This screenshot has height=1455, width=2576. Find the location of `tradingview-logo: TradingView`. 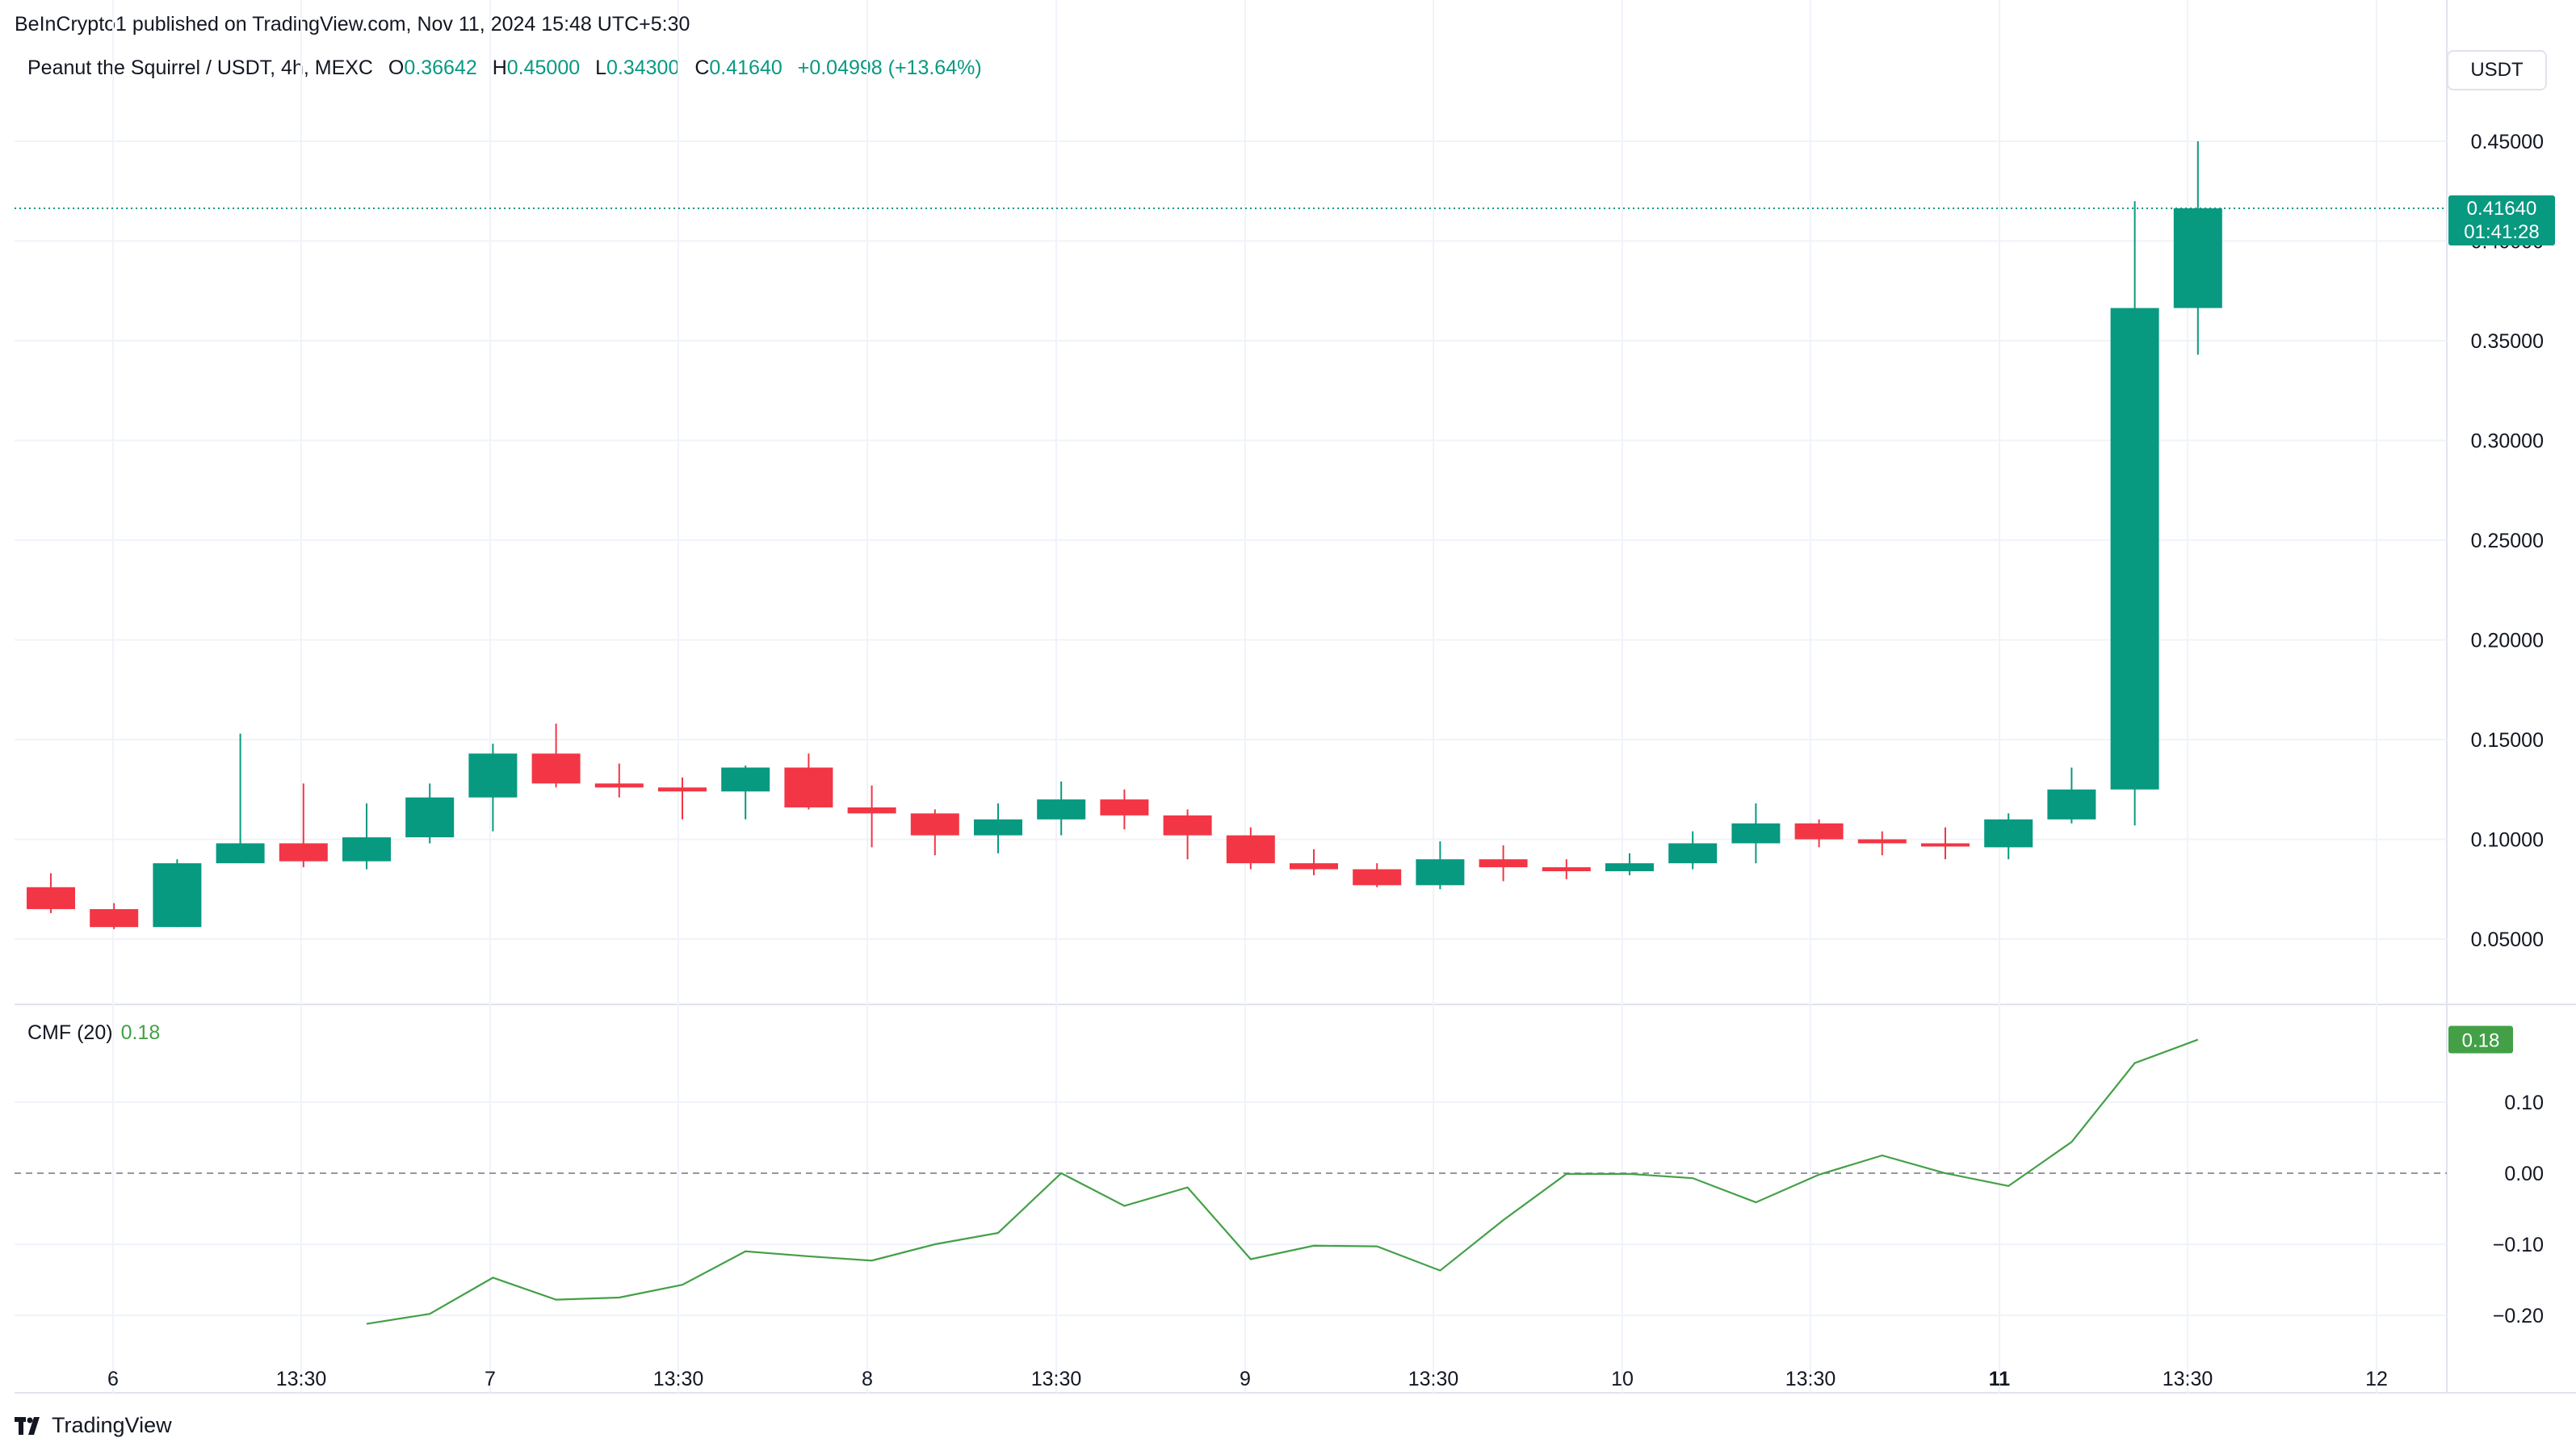

tradingview-logo: TradingView is located at coordinates (94, 1425).